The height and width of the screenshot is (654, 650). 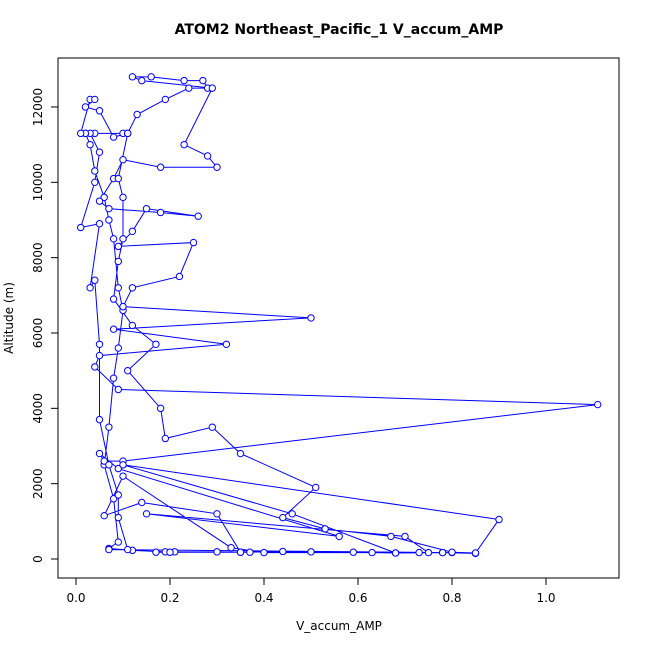 What do you see at coordinates (169, 598) in the screenshot?
I see `x-tick-label: 0.2` at bounding box center [169, 598].